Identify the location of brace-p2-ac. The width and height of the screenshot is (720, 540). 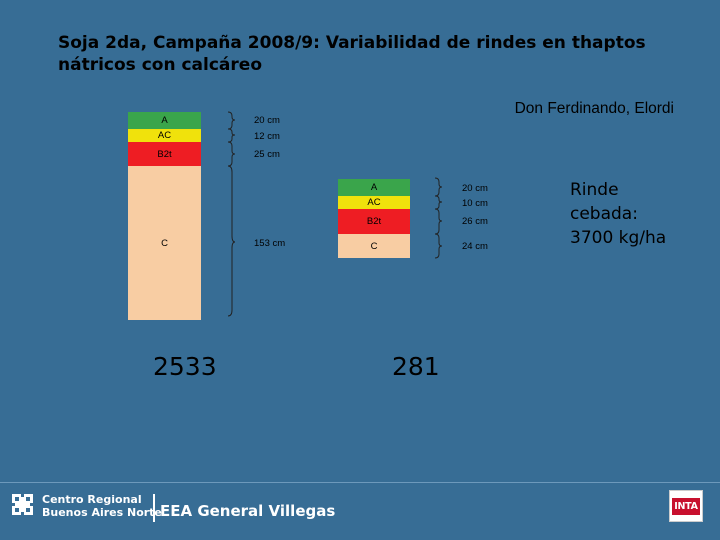
(438, 202).